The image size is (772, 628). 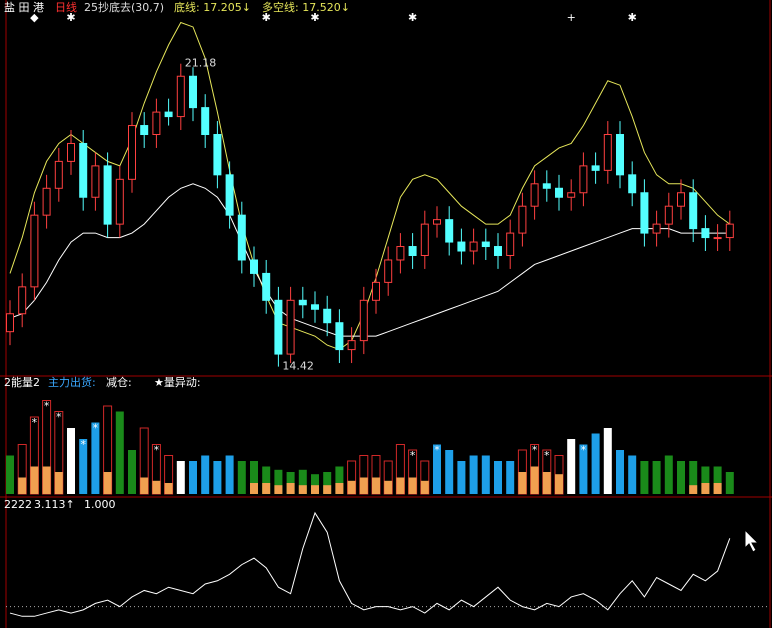 I want to click on legend-entry: ★量异动:, so click(x=177, y=382).